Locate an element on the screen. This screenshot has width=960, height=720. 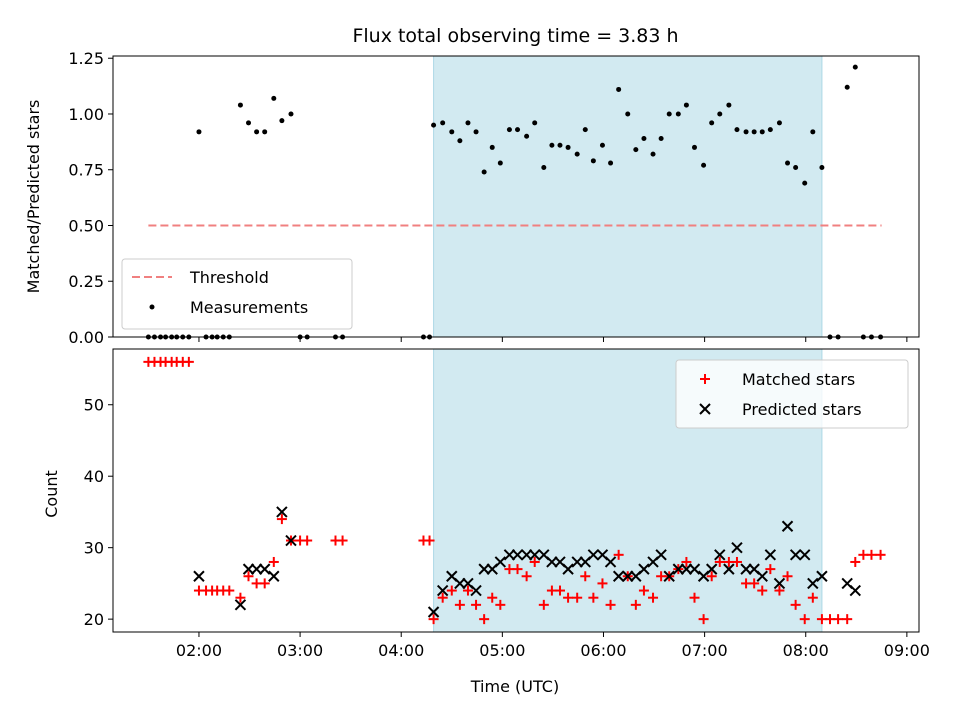
bottom-y-axis-label: Count is located at coordinates (51, 494).